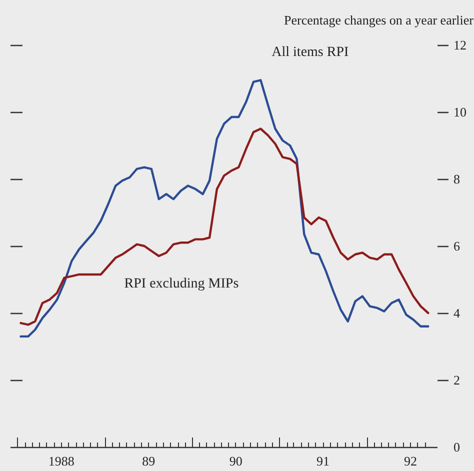  What do you see at coordinates (379, 20) in the screenshot?
I see `y-axis-title: Percentage changes on a year earlier` at bounding box center [379, 20].